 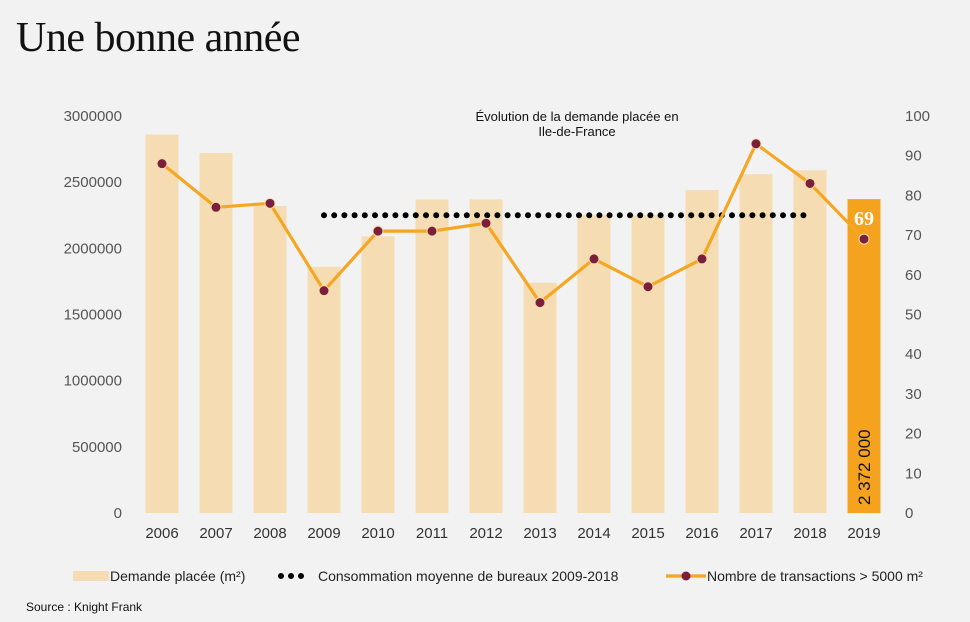 What do you see at coordinates (755, 533) in the screenshot?
I see `x-tick-2017: 2017` at bounding box center [755, 533].